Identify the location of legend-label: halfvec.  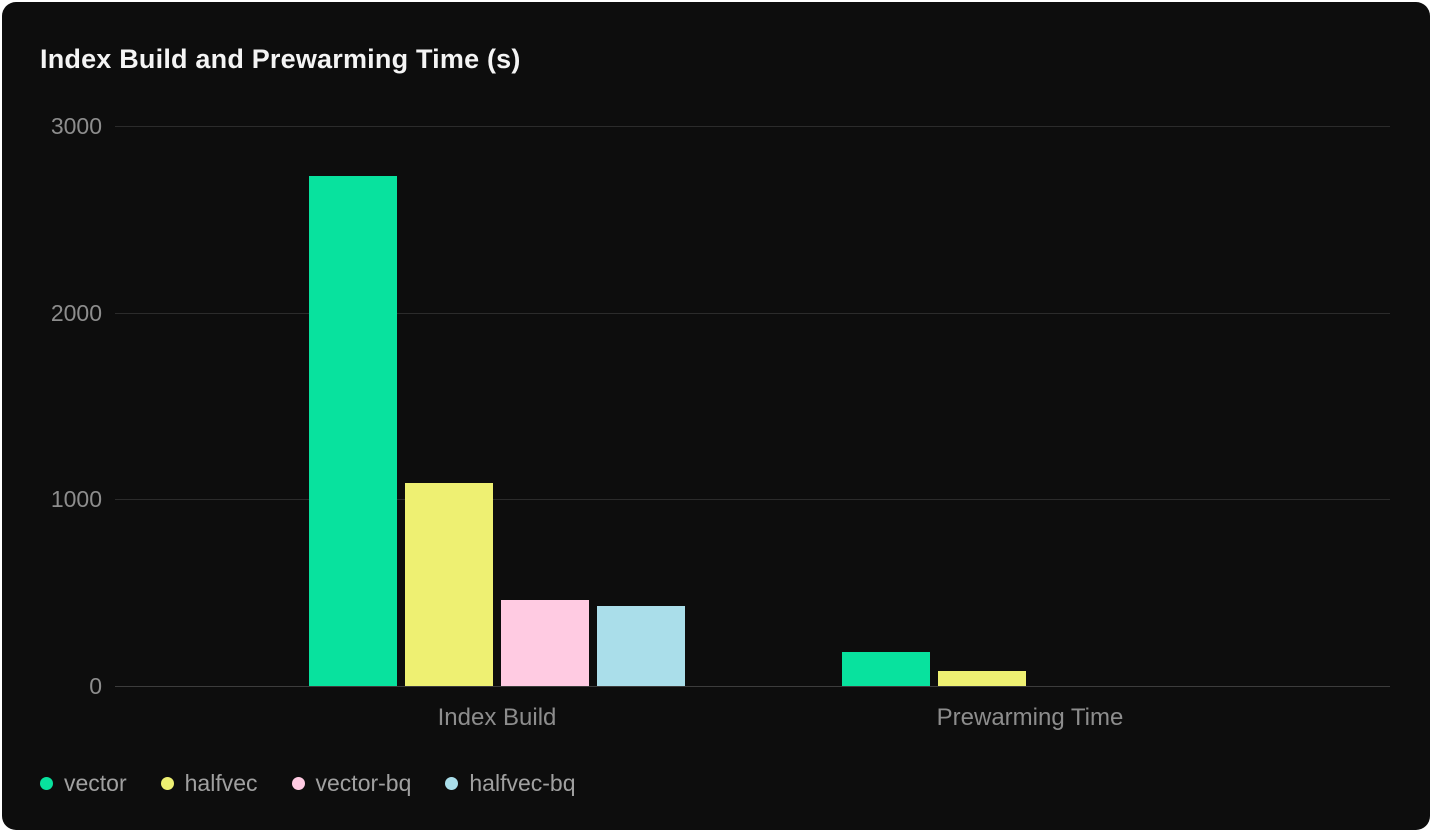
(221, 783).